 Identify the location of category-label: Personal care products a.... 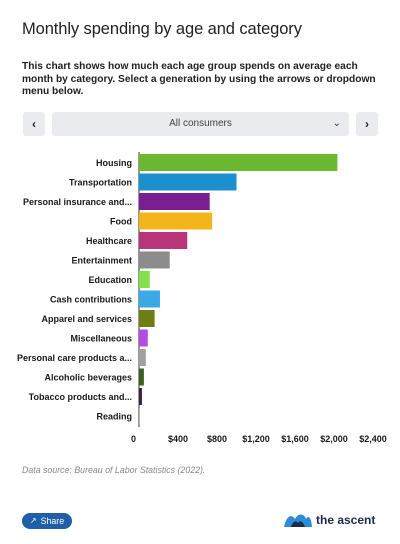
(74, 358).